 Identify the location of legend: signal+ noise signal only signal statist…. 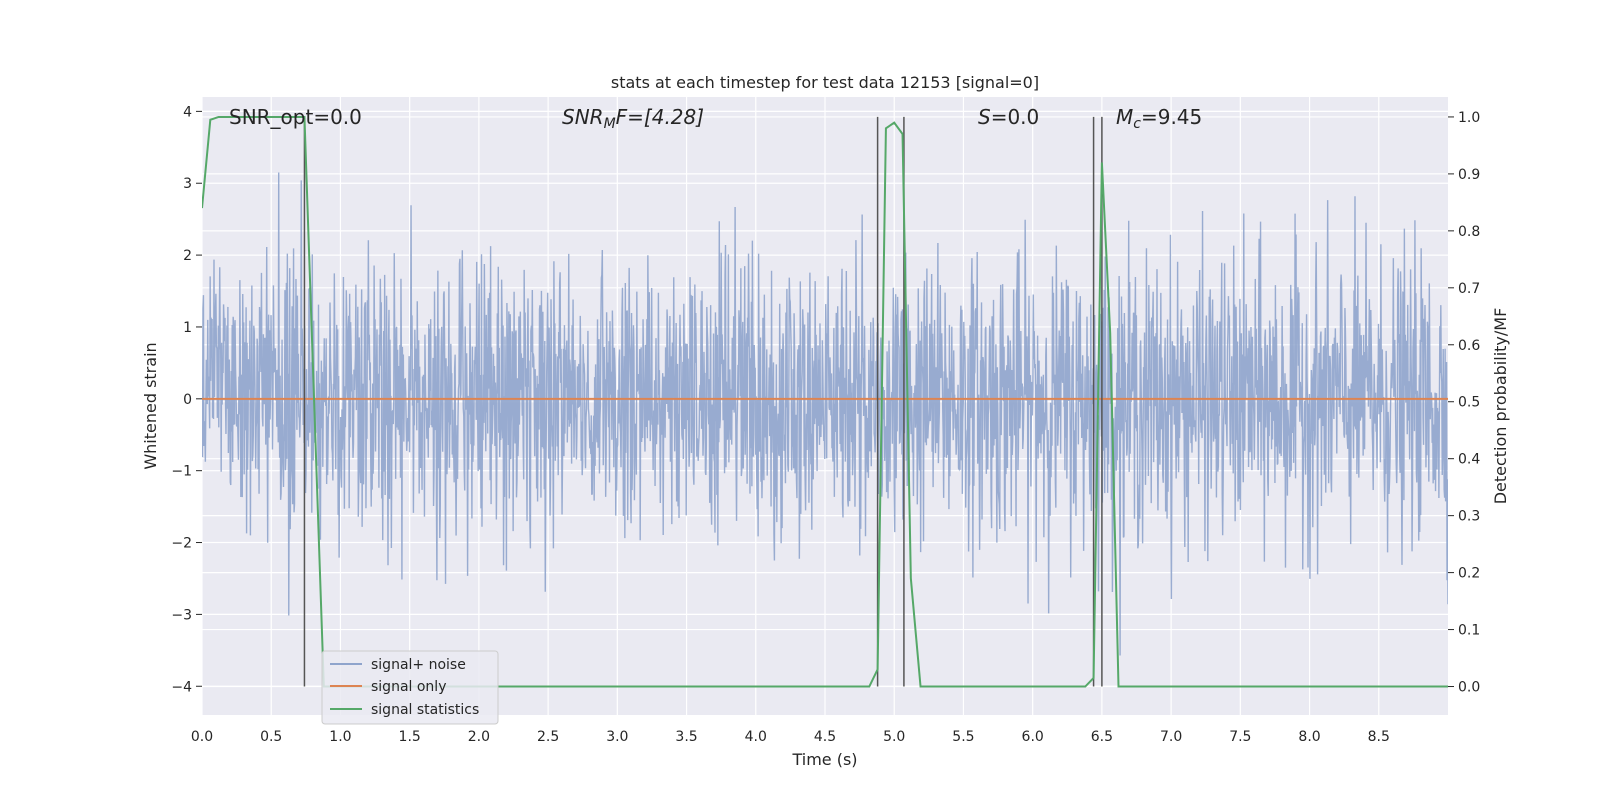
(410, 687).